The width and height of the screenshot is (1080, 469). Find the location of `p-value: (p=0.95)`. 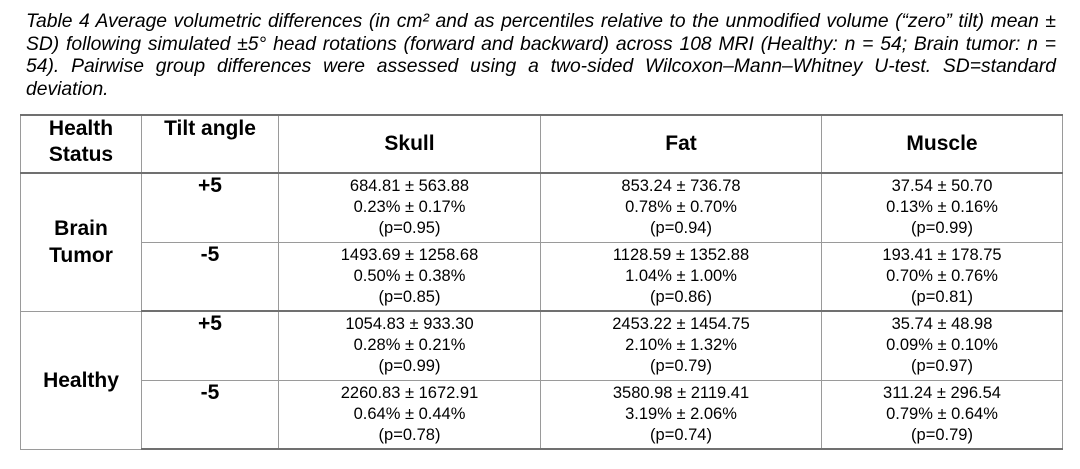

p-value: (p=0.95) is located at coordinates (409, 228).